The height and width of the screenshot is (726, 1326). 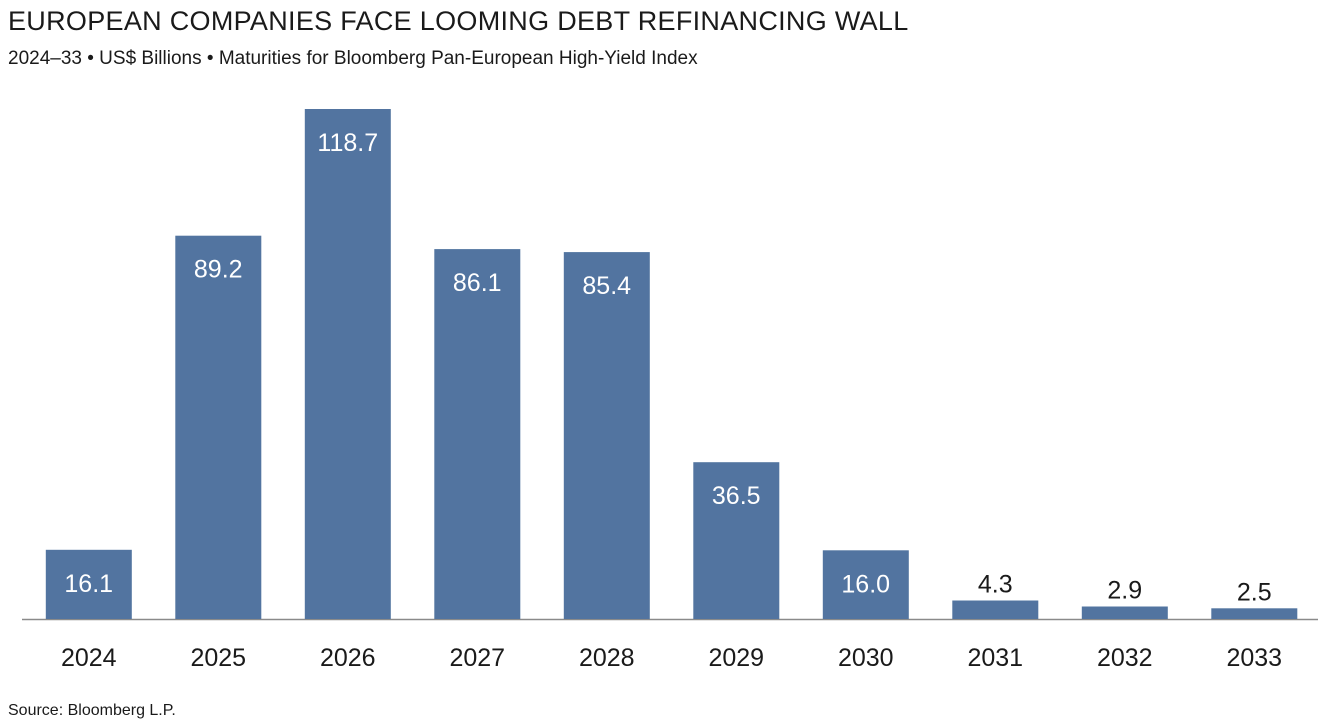 I want to click on data-label-2033: 2.5, so click(x=1254, y=592).